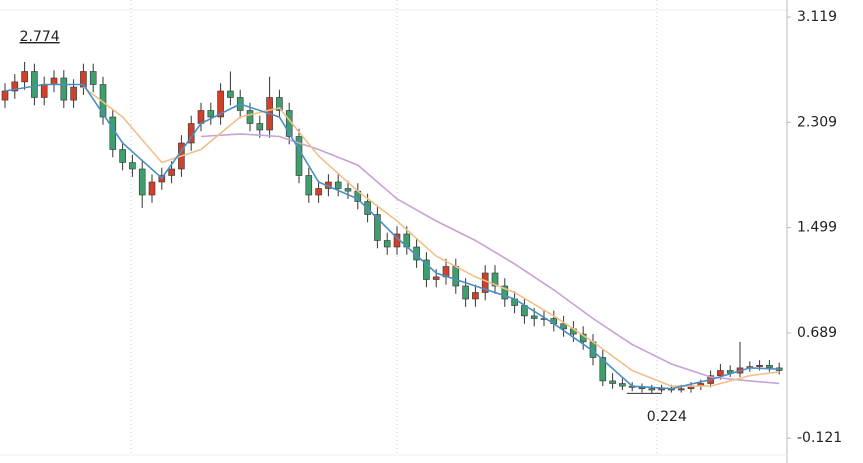 The image size is (863, 463). What do you see at coordinates (817, 17) in the screenshot?
I see `y-tick-label: 3.119` at bounding box center [817, 17].